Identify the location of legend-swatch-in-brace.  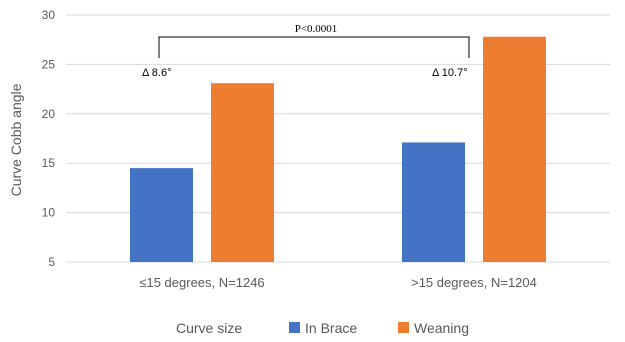
(294, 327).